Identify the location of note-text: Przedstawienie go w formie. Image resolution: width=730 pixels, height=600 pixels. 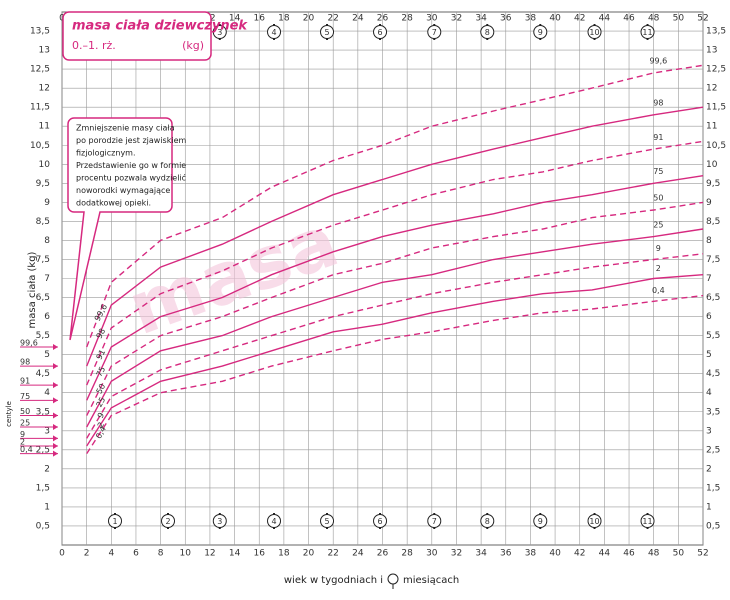
(131, 165).